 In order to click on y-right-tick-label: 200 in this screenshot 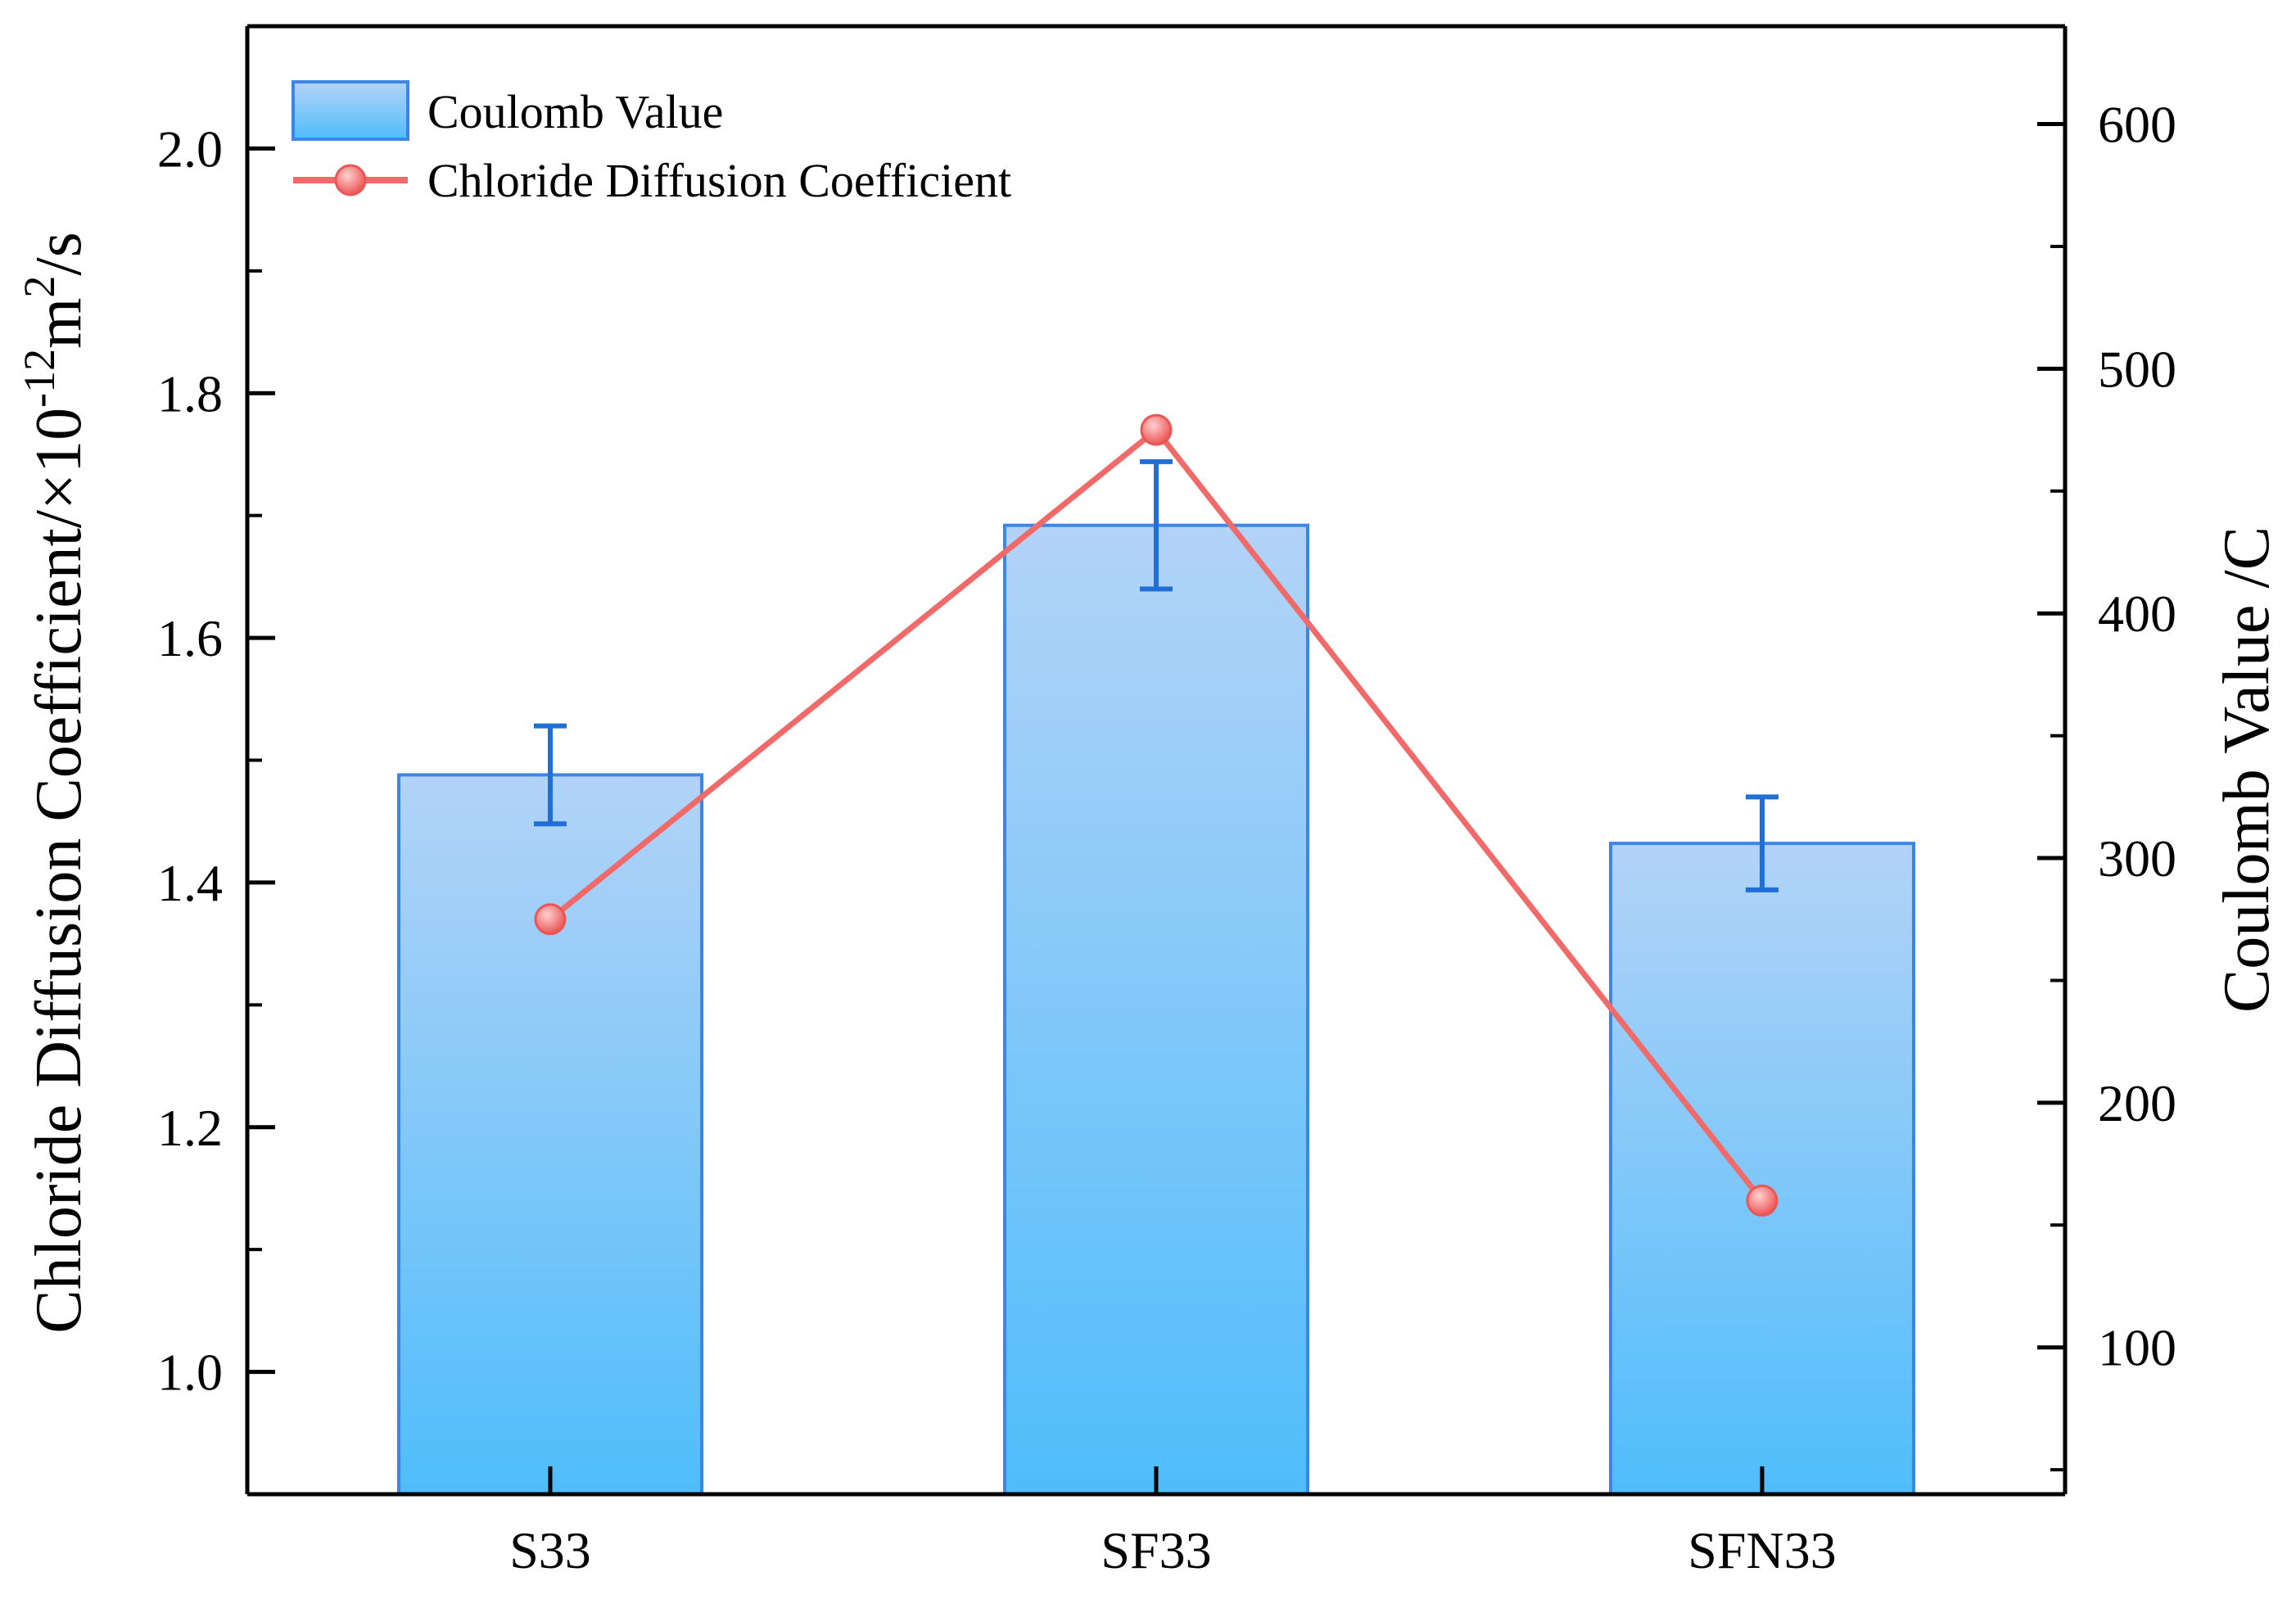, I will do `click(2137, 1103)`.